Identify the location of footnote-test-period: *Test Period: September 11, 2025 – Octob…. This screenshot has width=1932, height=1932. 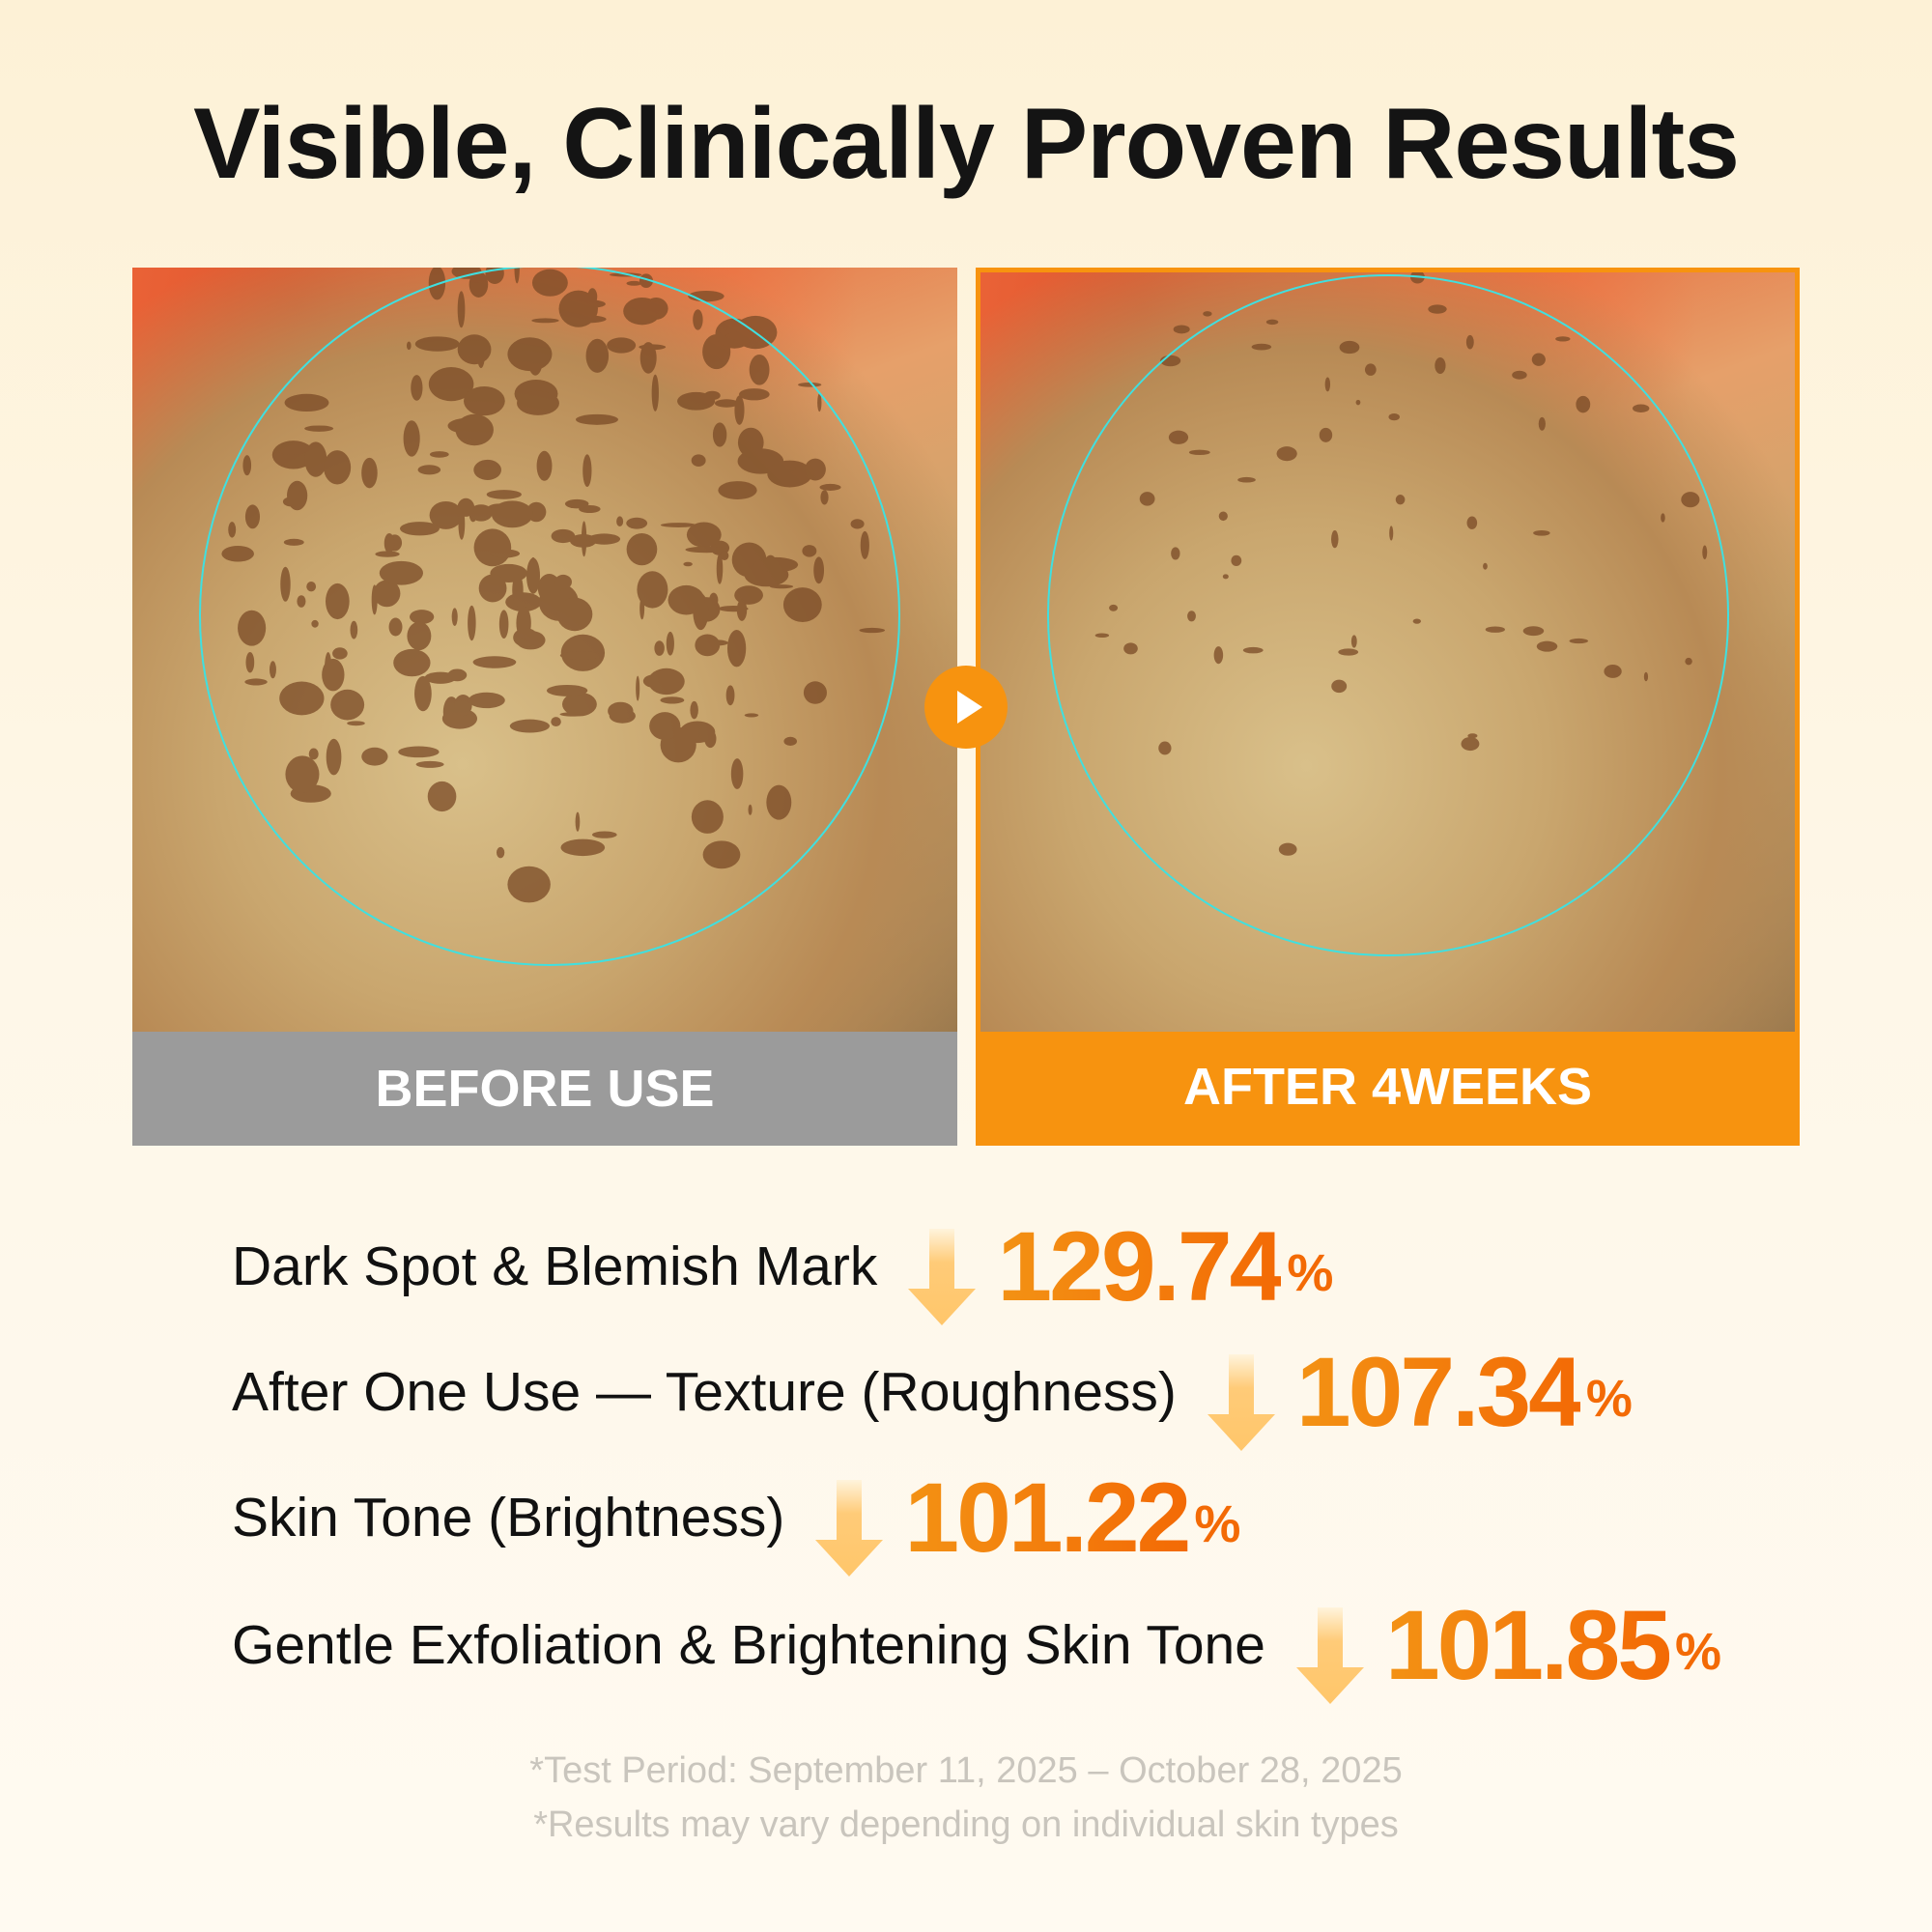
(966, 1770).